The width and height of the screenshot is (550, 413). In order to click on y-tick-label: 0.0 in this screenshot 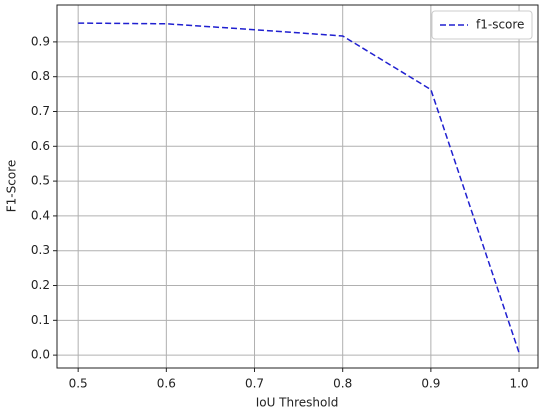, I will do `click(40, 355)`.